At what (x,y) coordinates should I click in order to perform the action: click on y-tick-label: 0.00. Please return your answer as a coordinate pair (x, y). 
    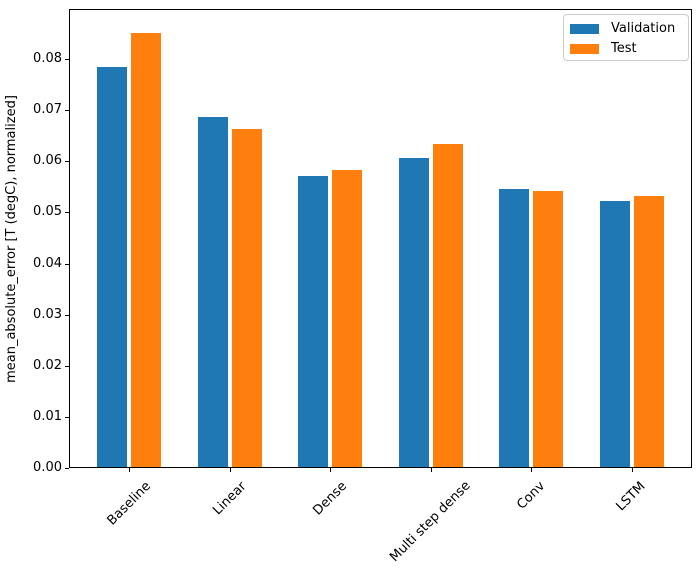
    Looking at the image, I should click on (47, 467).